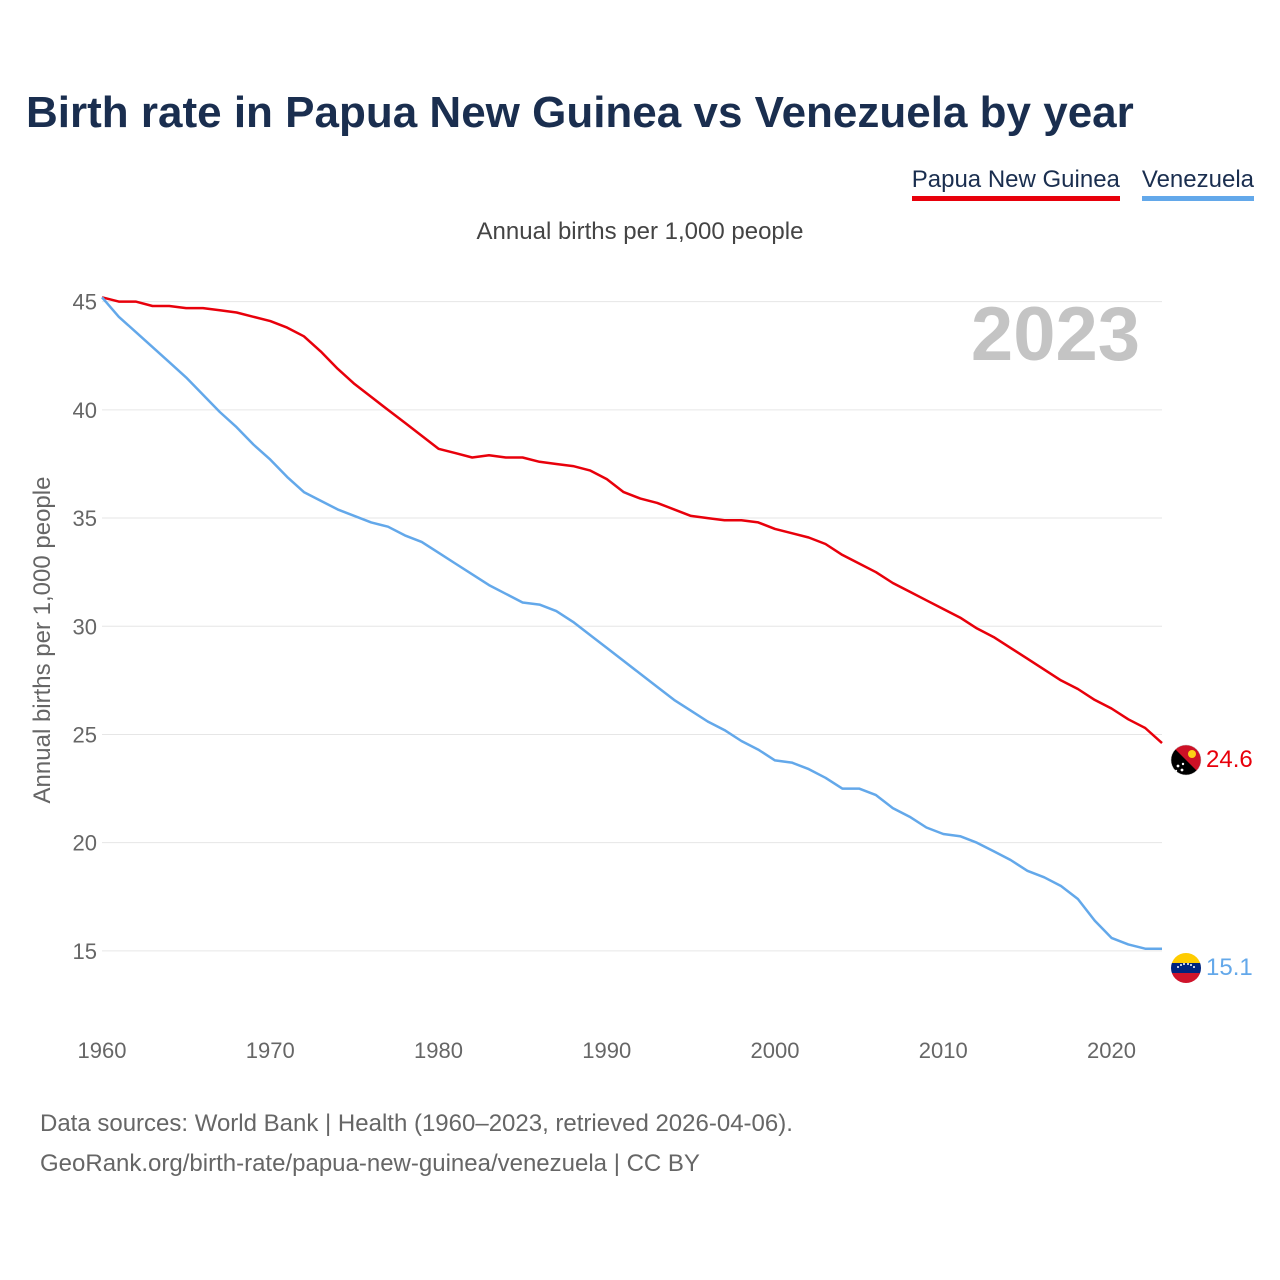 This screenshot has width=1280, height=1280. Describe the element at coordinates (1229, 967) in the screenshot. I see `end-value-label-venezuela: 15.1` at that location.